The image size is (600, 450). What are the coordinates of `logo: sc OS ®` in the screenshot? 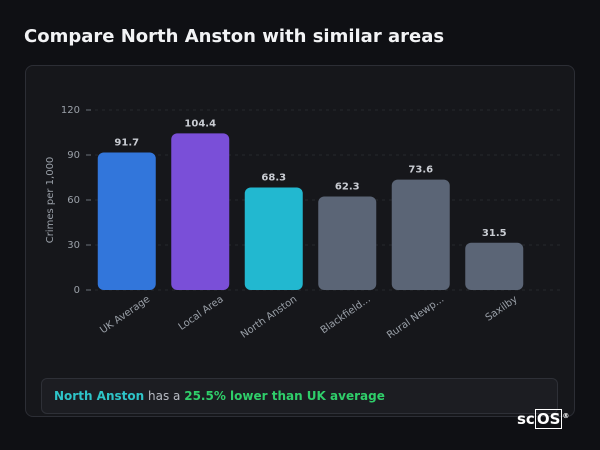 It's located at (543, 419).